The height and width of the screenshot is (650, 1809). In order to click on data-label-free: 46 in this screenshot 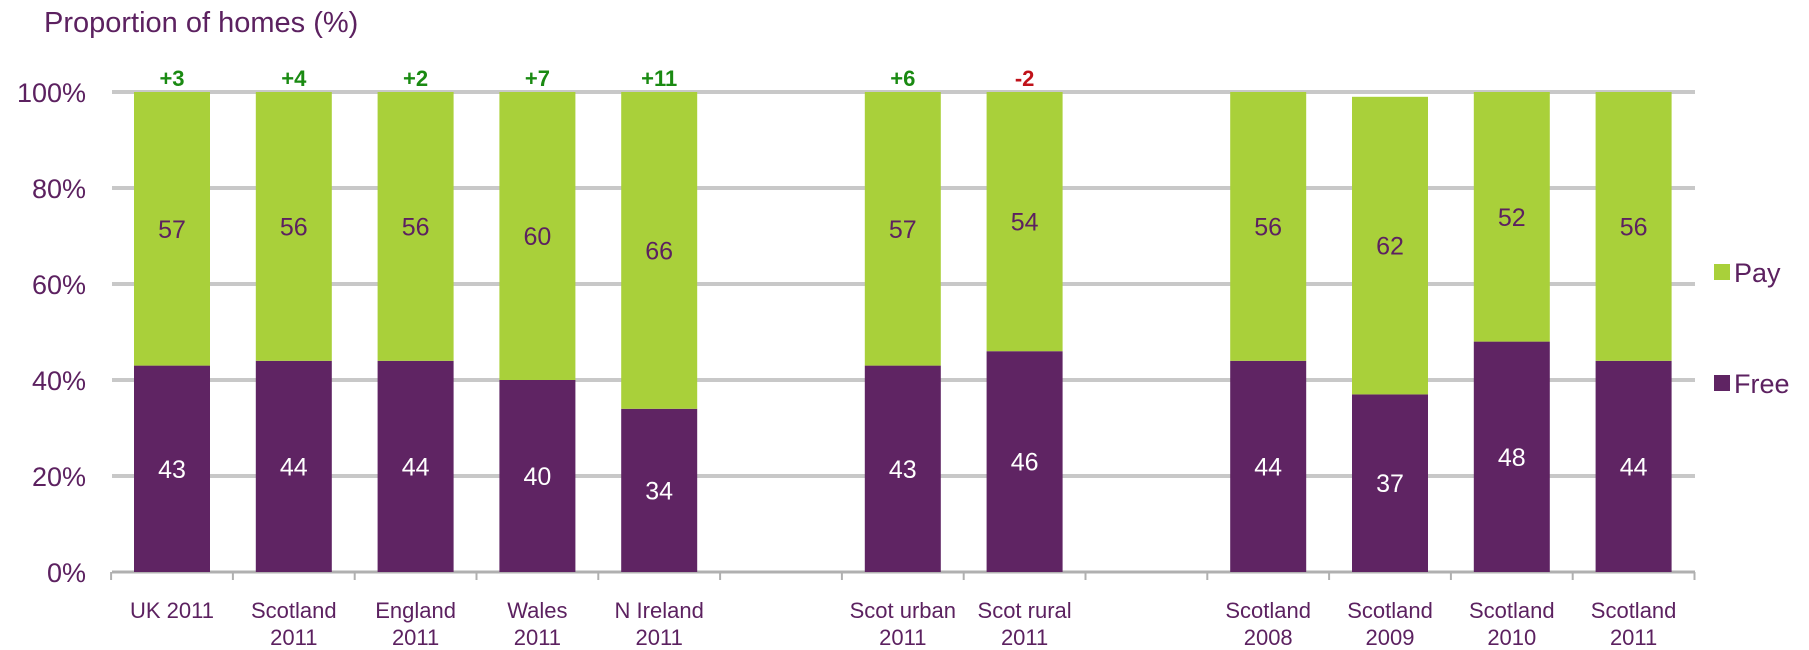, I will do `click(1025, 463)`.